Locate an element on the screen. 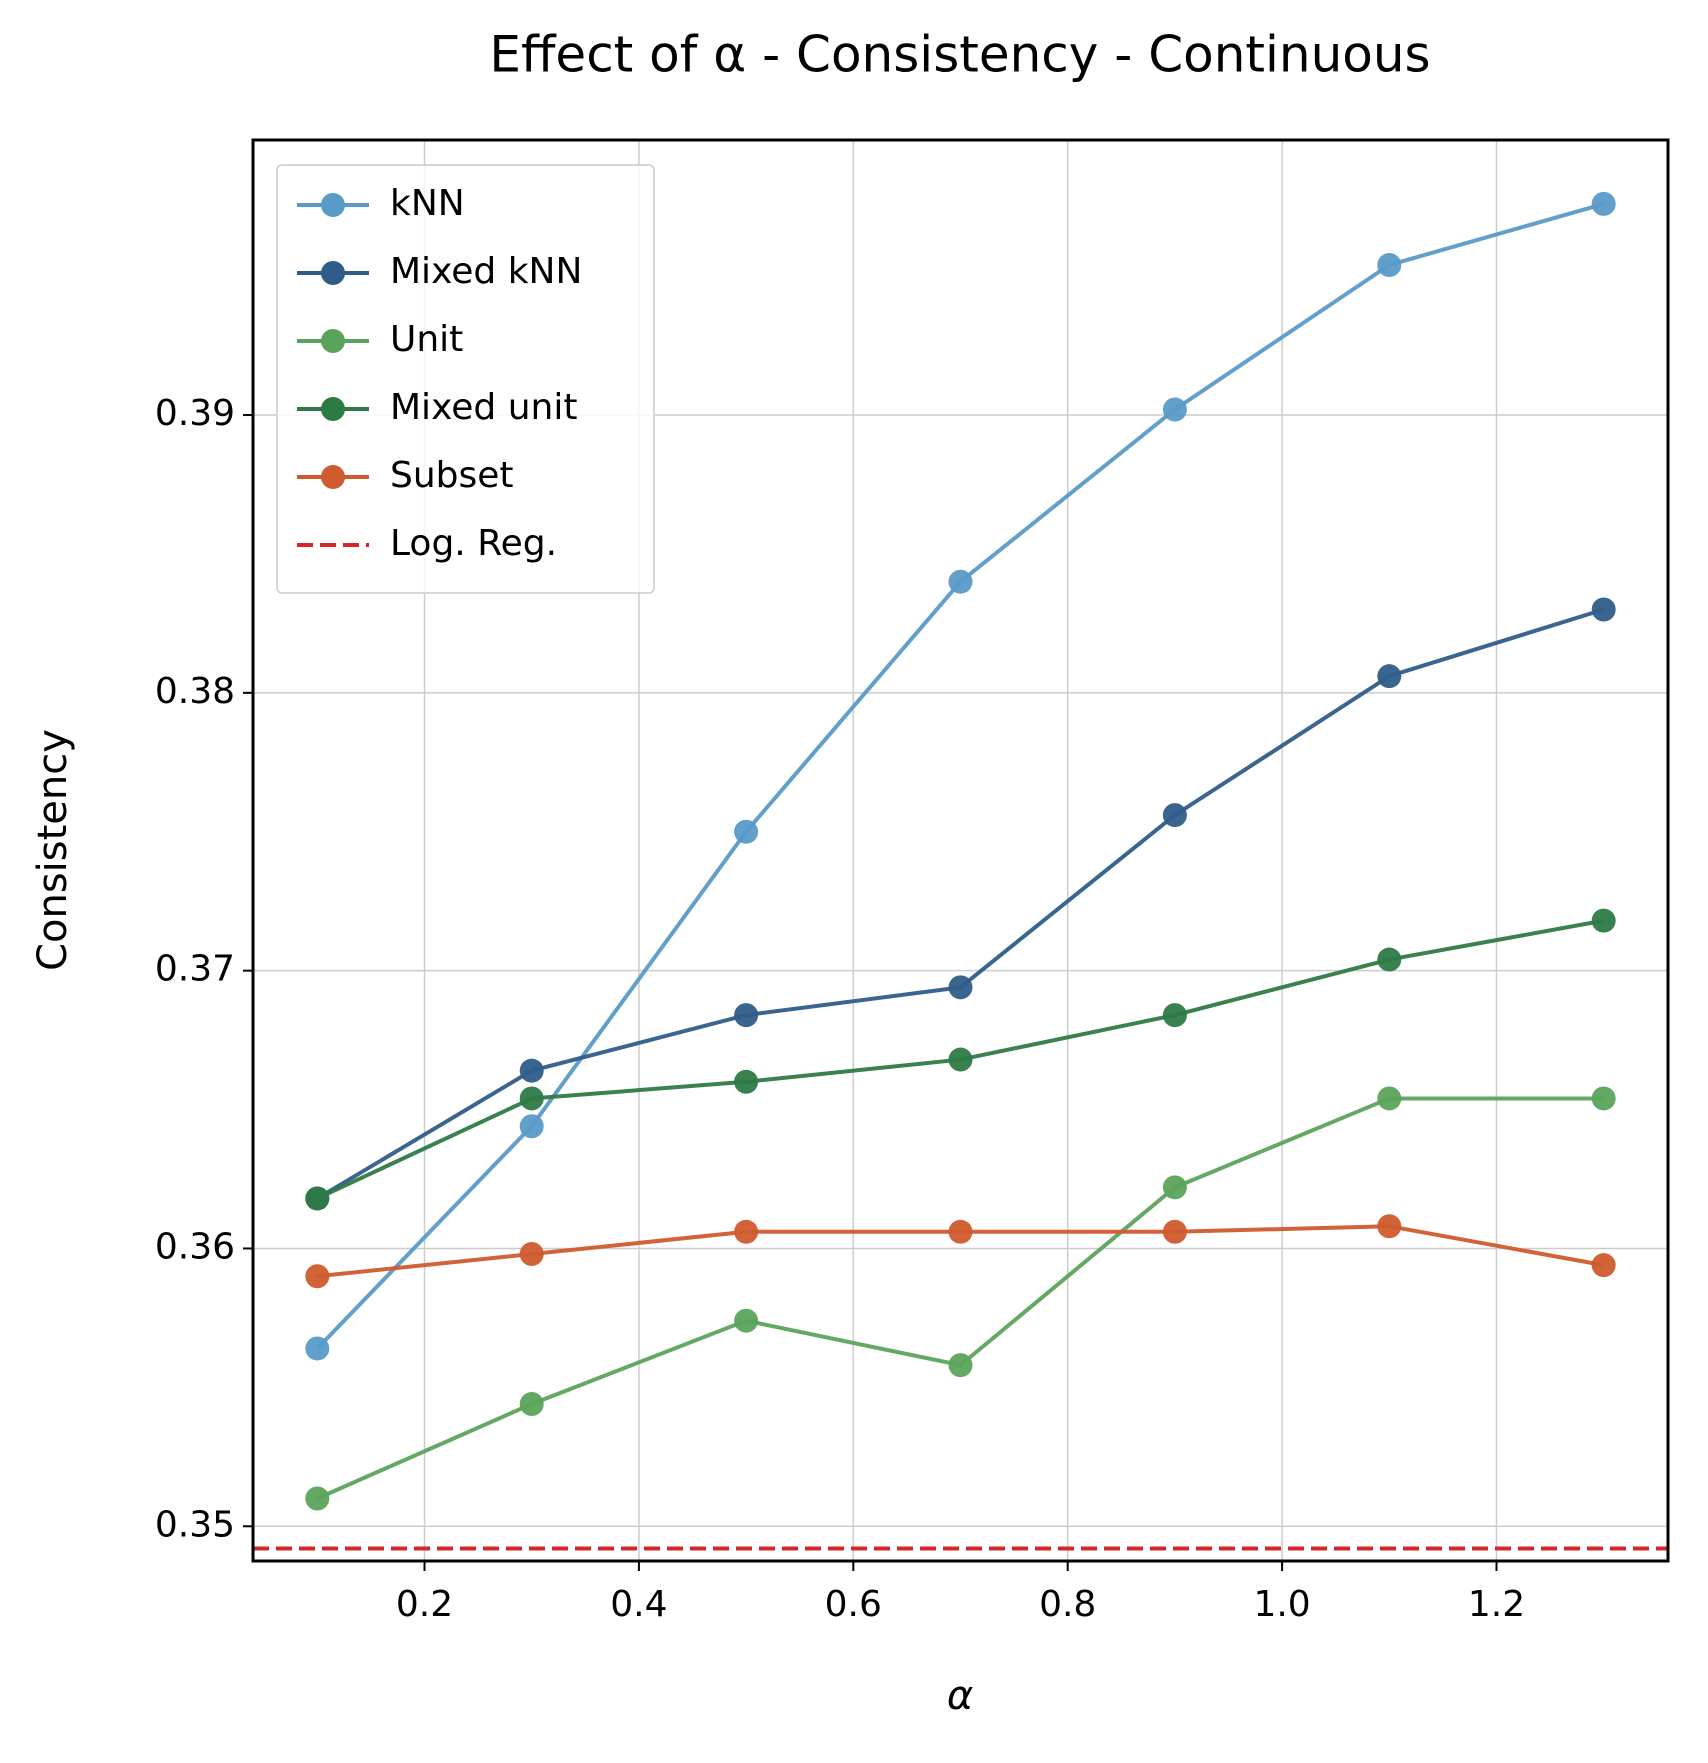 This screenshot has width=1708, height=1763. chart-title: Effect of α - Consistency - Continuous is located at coordinates (959, 55).